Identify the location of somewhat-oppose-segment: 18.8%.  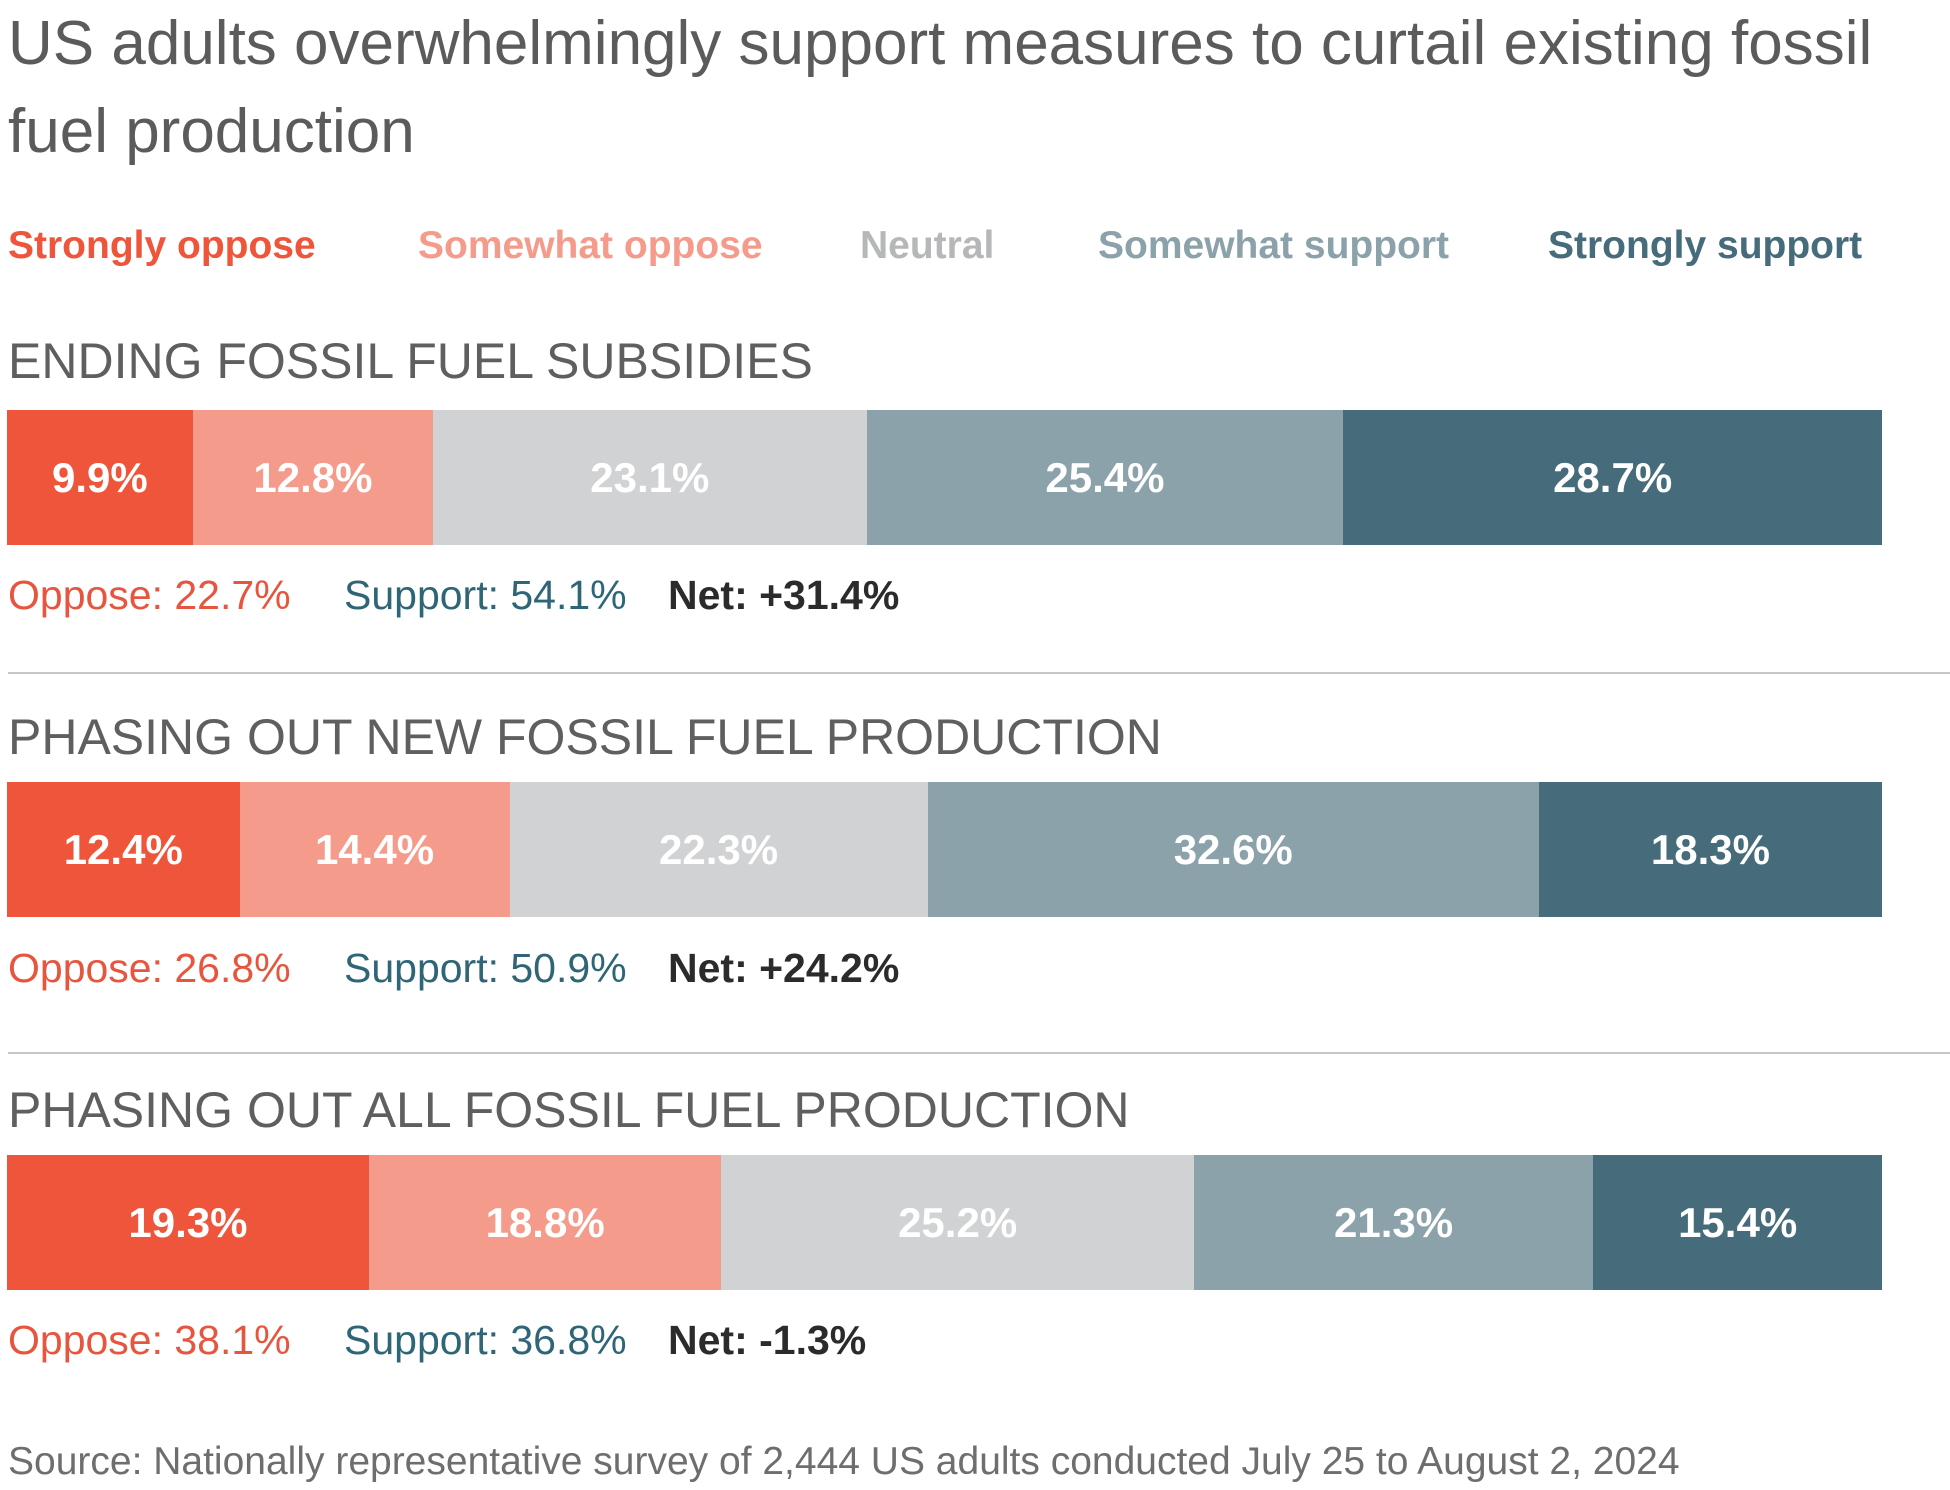
(545, 1222).